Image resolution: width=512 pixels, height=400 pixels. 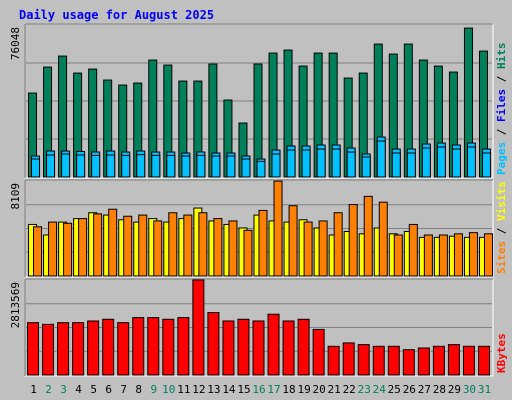 What do you see at coordinates (138, 389) in the screenshot?
I see `day-label-8: 8` at bounding box center [138, 389].